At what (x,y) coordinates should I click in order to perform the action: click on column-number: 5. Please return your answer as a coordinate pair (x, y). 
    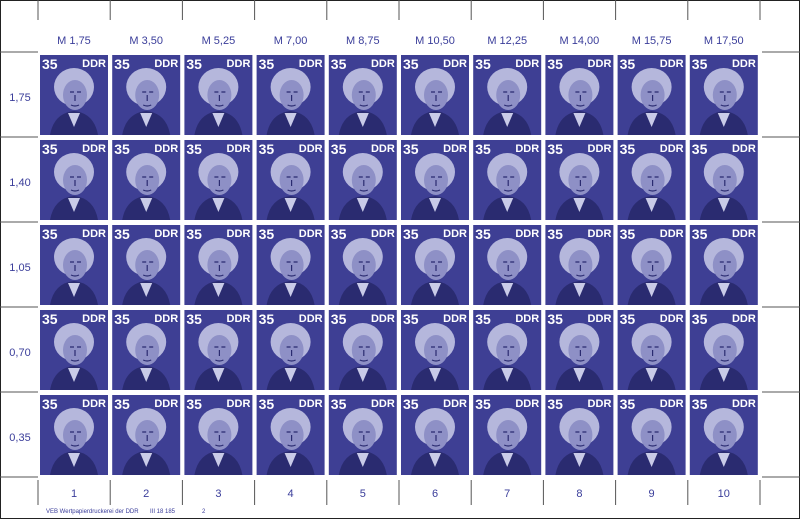
    Looking at the image, I should click on (363, 494).